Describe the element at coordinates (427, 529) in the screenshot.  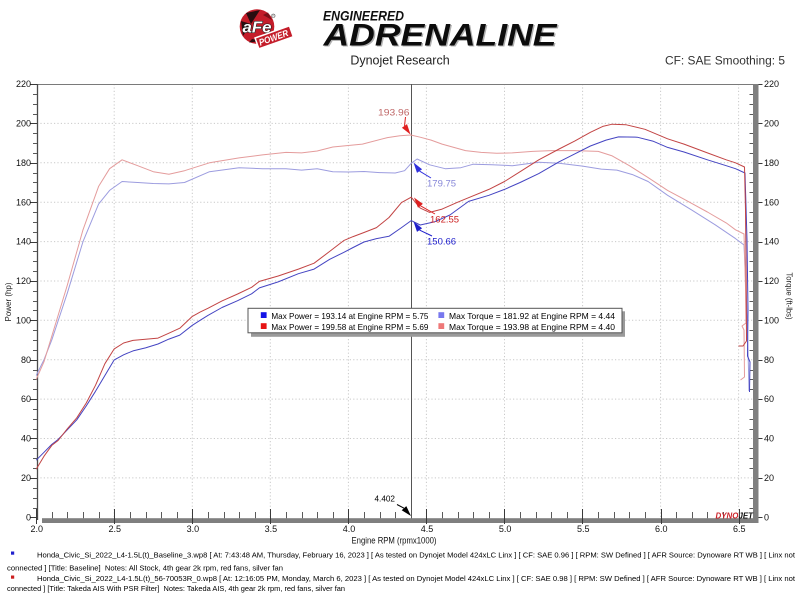
I see `svg-text: 4.5` at that location.